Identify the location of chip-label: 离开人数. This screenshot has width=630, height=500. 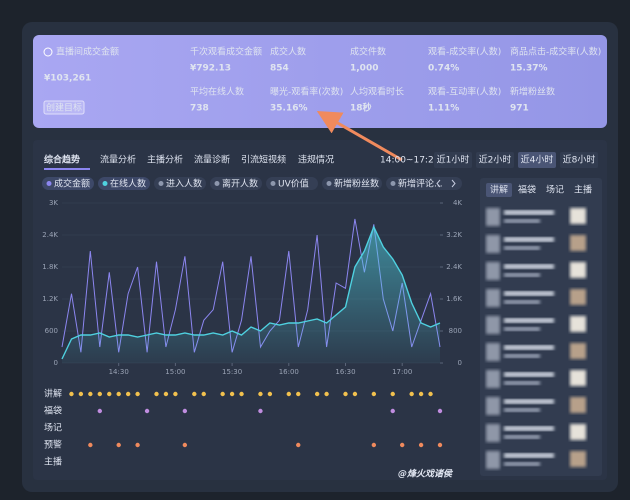
(240, 184).